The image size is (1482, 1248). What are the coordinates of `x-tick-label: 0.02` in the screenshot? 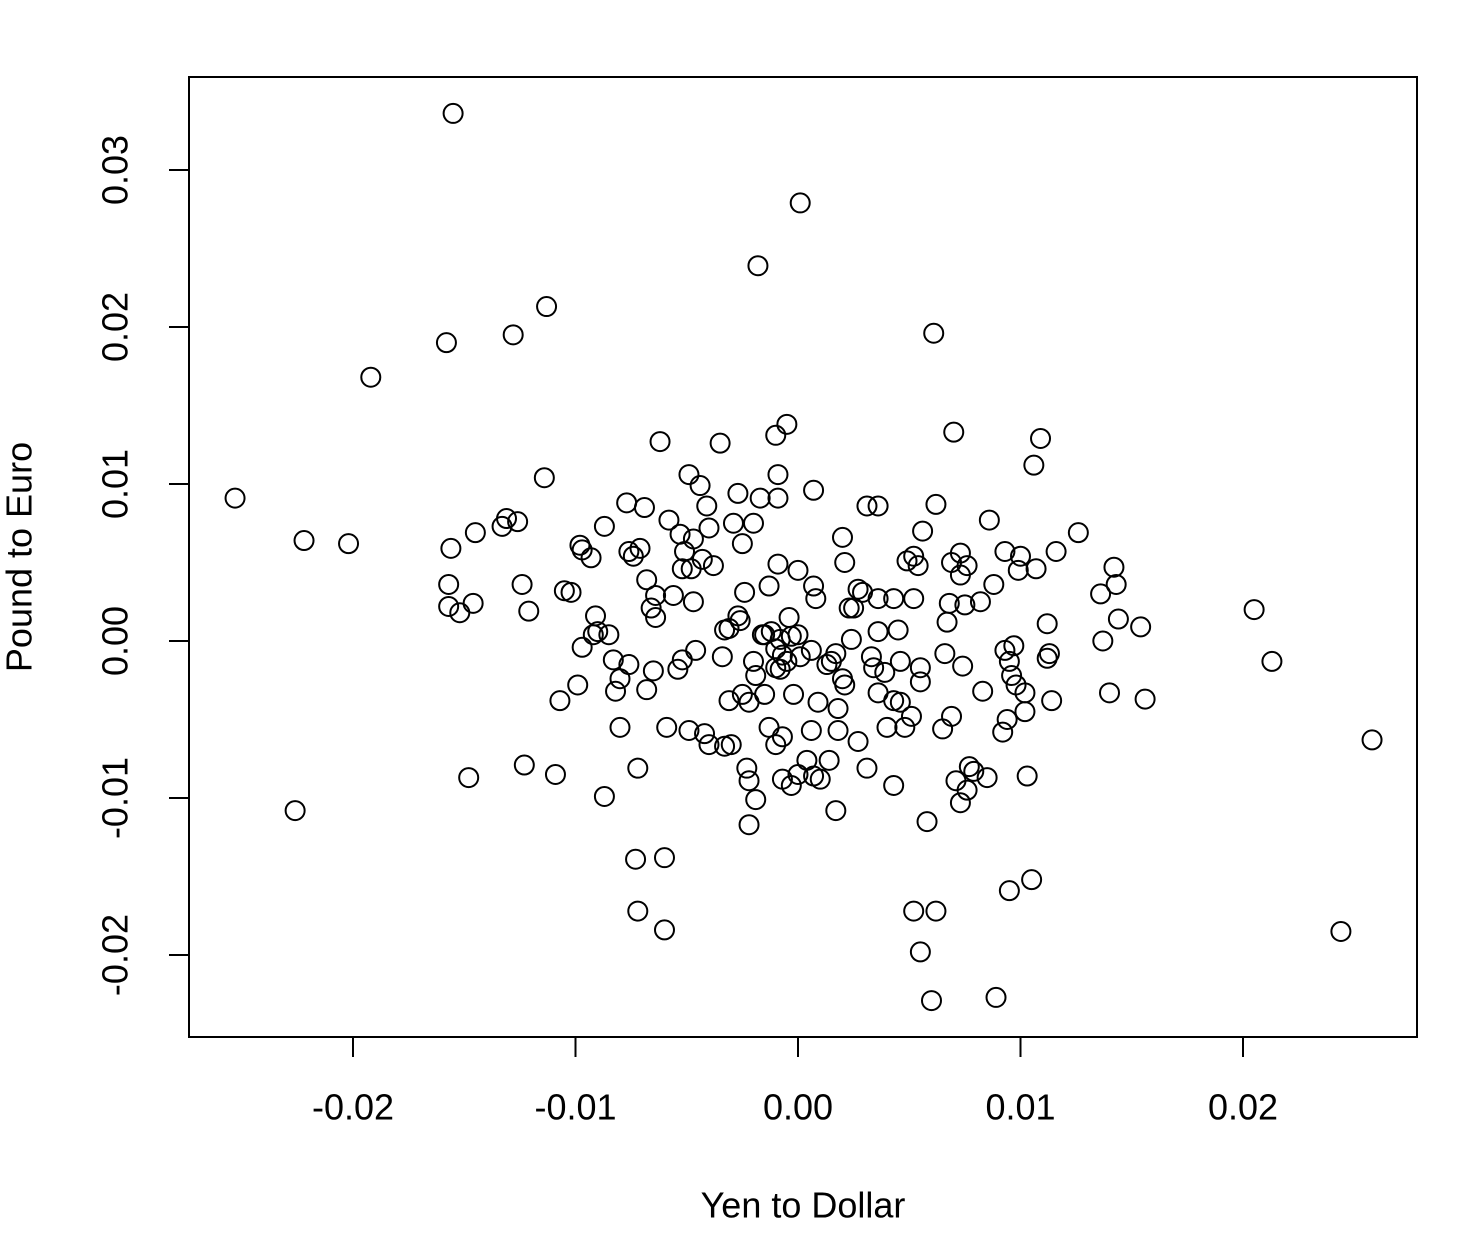 It's located at (1243, 1107).